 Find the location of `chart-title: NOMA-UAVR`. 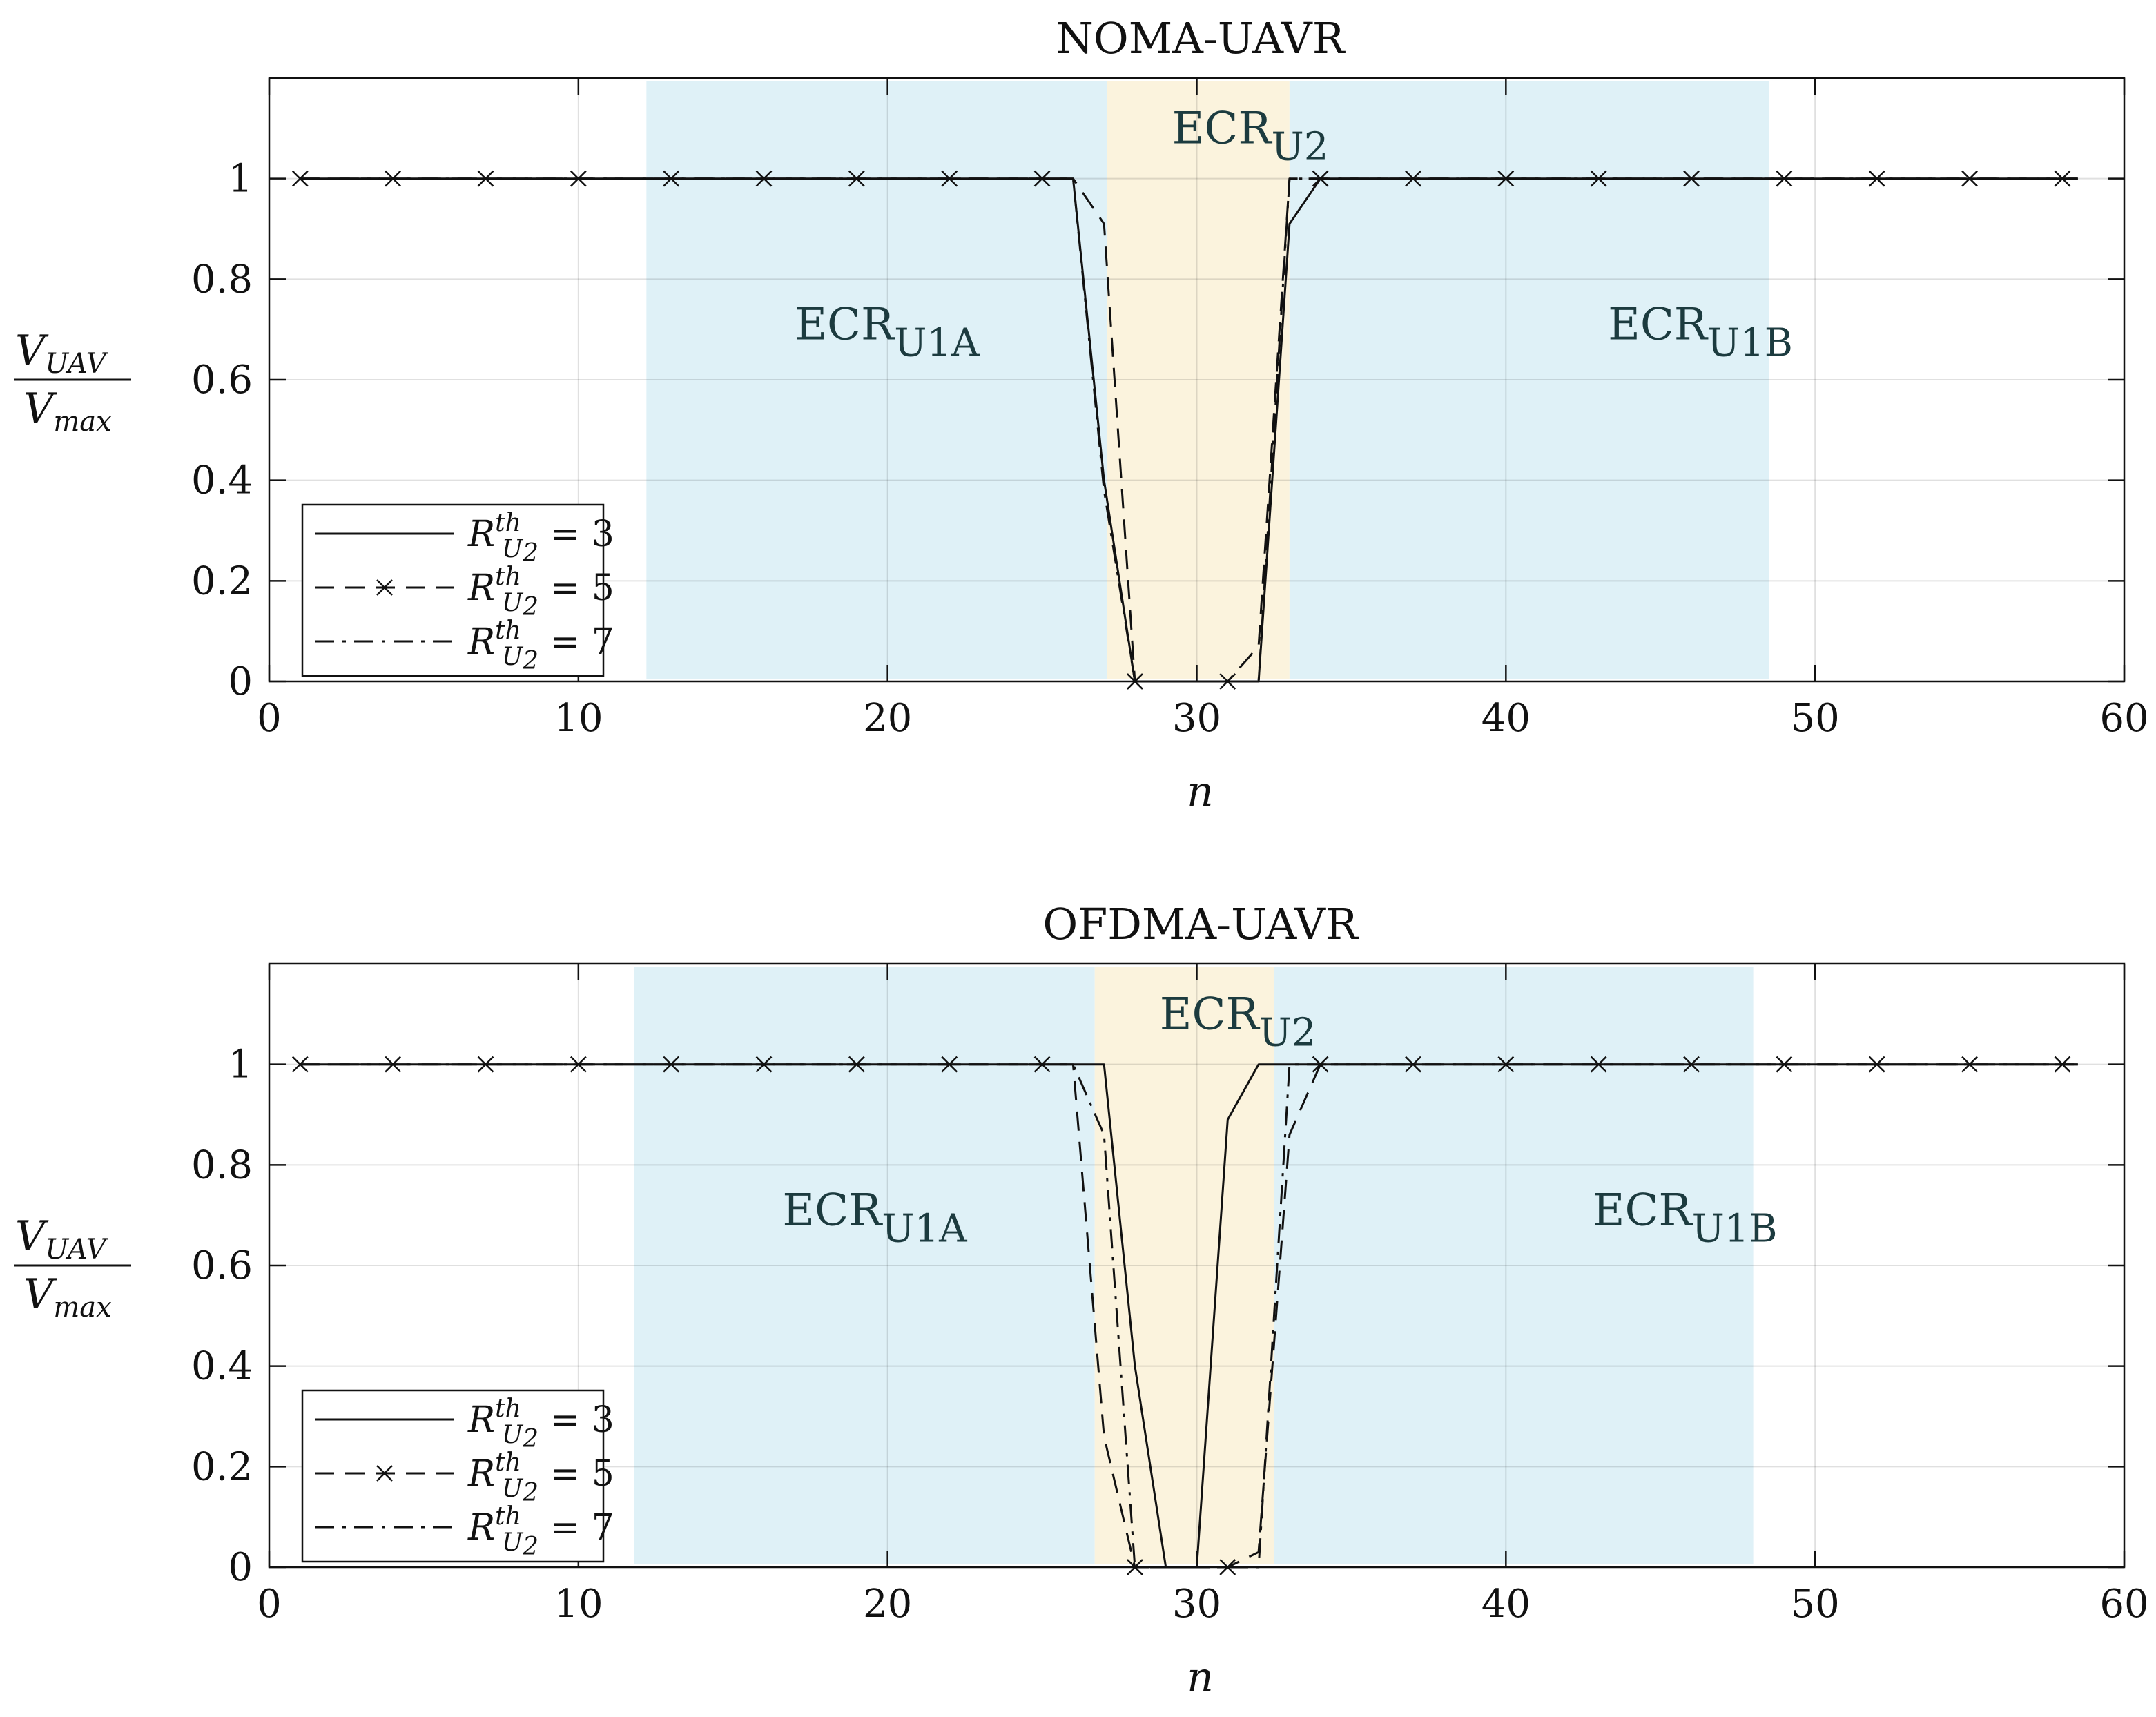

chart-title: NOMA-UAVR is located at coordinates (1201, 38).